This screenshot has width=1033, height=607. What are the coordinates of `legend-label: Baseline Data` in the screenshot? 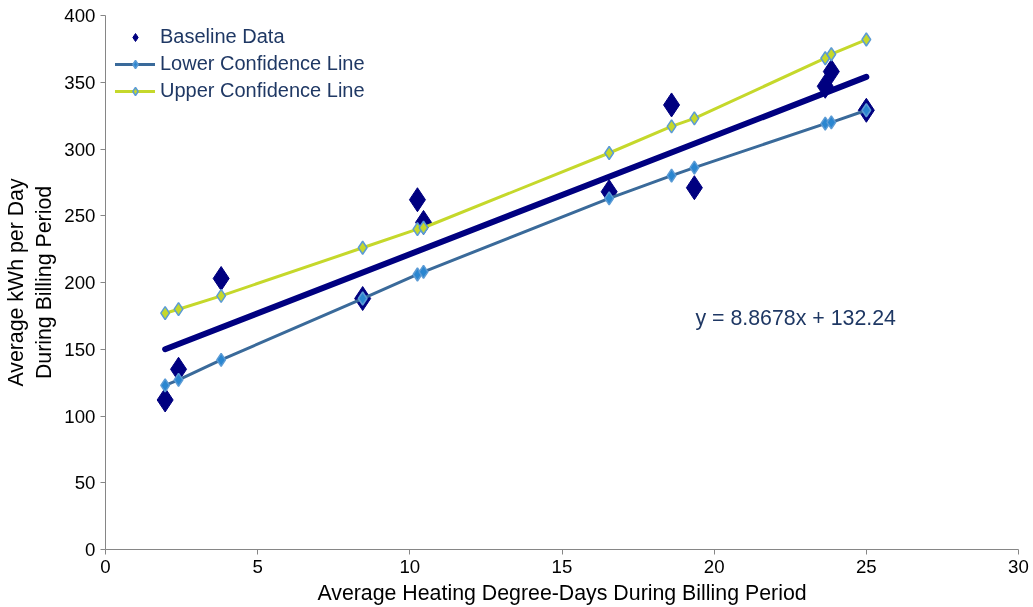 It's located at (222, 36).